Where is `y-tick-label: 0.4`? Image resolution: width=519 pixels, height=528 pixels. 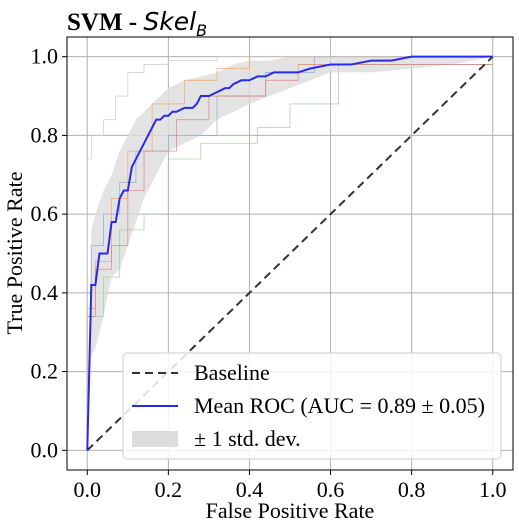
y-tick-label: 0.4 is located at coordinates (45, 292).